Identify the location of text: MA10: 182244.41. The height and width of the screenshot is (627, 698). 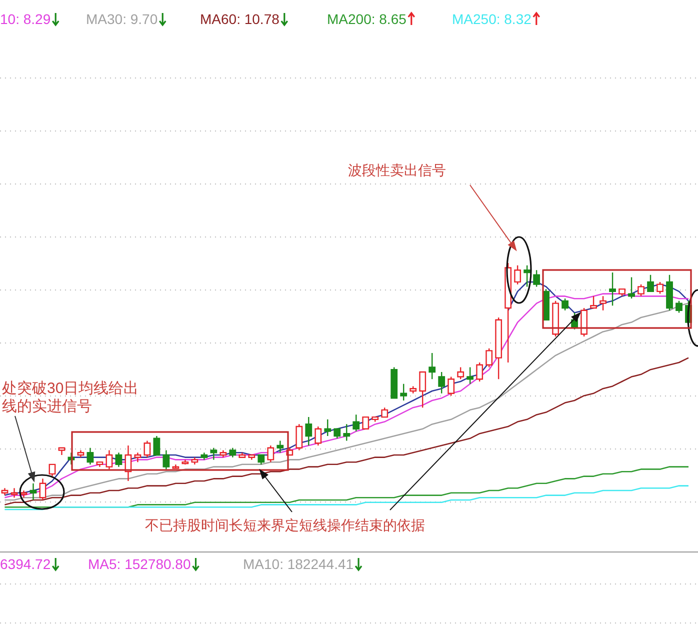
(298, 564).